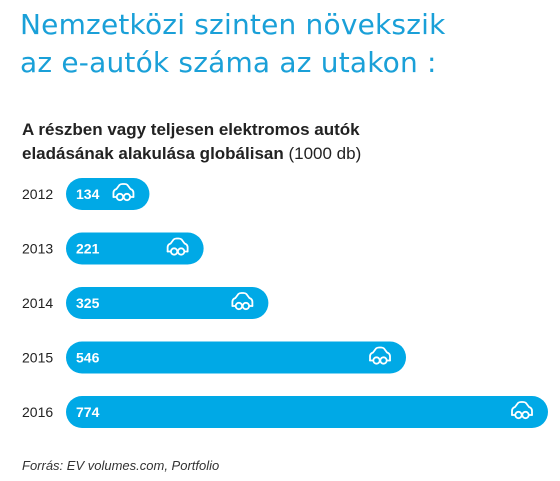 This screenshot has width=560, height=481. Describe the element at coordinates (167, 303) in the screenshot. I see `bar-2014` at that location.